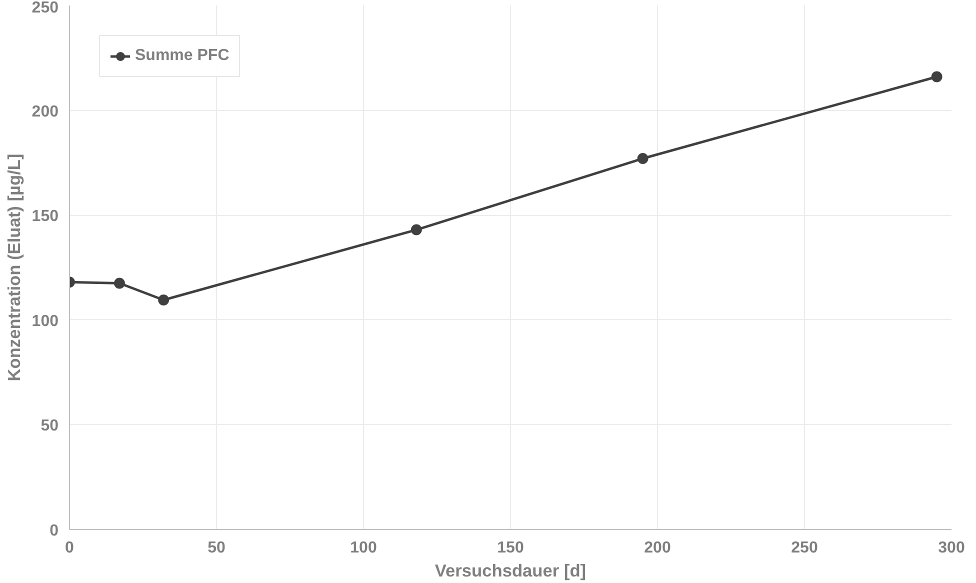 Image resolution: width=976 pixels, height=583 pixels. I want to click on y-tick-label: 0, so click(54, 531).